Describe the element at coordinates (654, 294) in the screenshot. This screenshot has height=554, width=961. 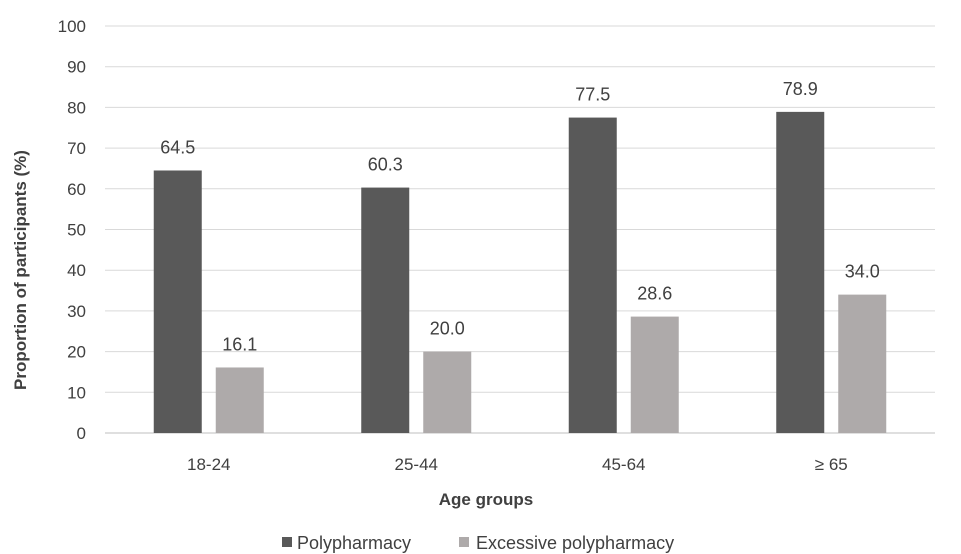
I see `data-label: 28.6` at that location.